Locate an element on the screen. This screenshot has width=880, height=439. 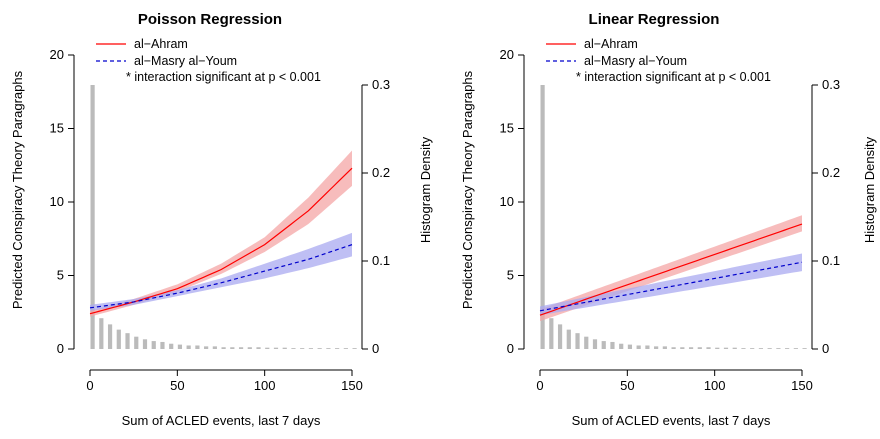
y2-tick-label: 0.2 is located at coordinates (831, 172).